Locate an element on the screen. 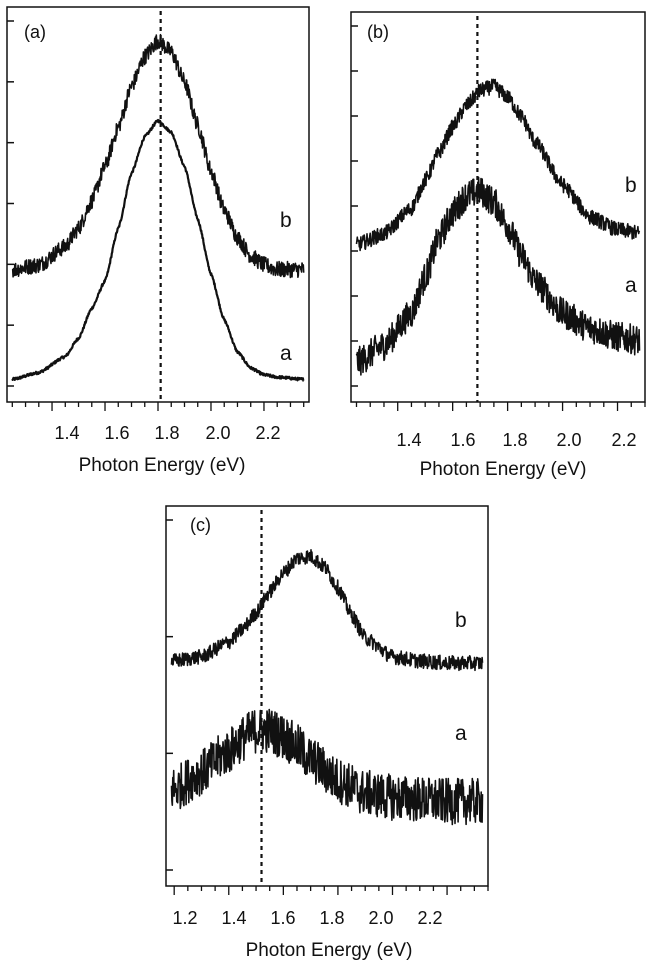 The image size is (648, 969). panel-label: (c) is located at coordinates (200, 525).